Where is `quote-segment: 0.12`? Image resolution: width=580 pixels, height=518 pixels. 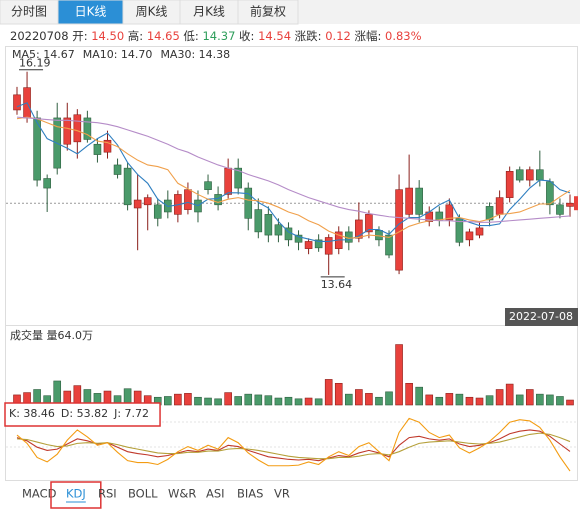
quote-segment: 0.12 is located at coordinates (338, 36).